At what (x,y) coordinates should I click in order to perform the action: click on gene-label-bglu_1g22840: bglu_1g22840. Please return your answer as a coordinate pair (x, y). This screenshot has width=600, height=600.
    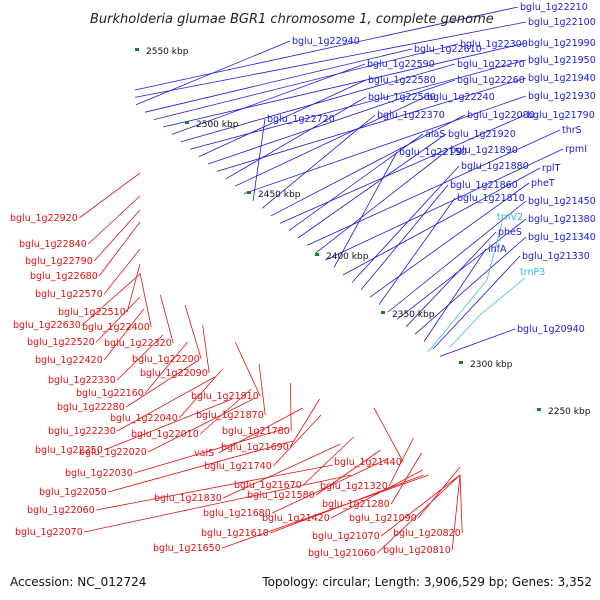
    Looking at the image, I should click on (53, 244).